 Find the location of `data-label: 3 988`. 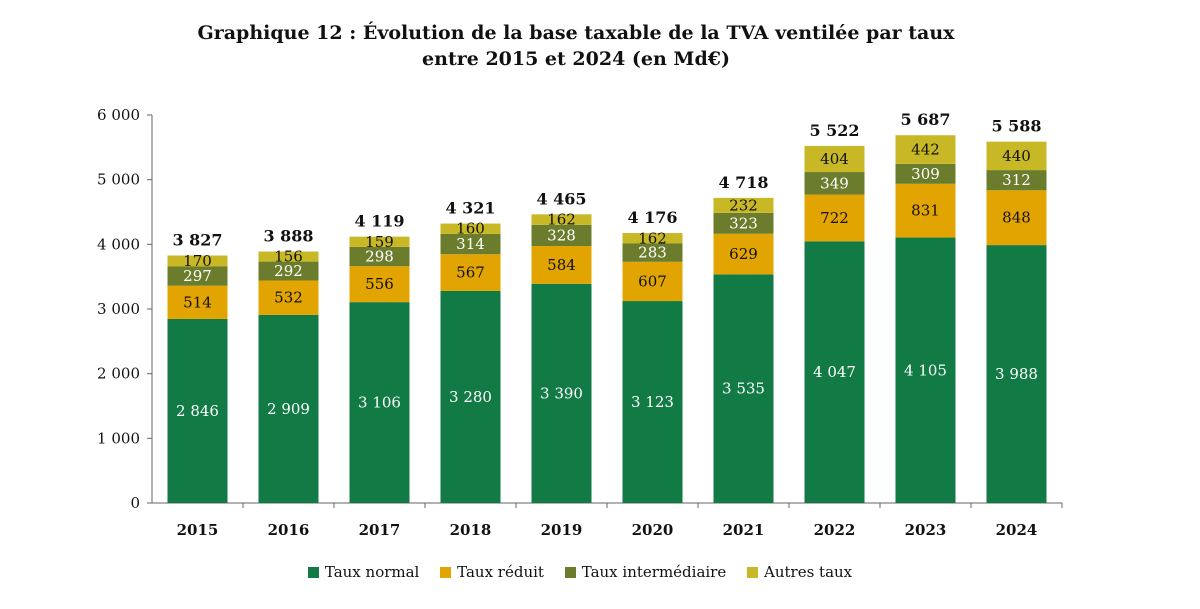

data-label: 3 988 is located at coordinates (1016, 374).